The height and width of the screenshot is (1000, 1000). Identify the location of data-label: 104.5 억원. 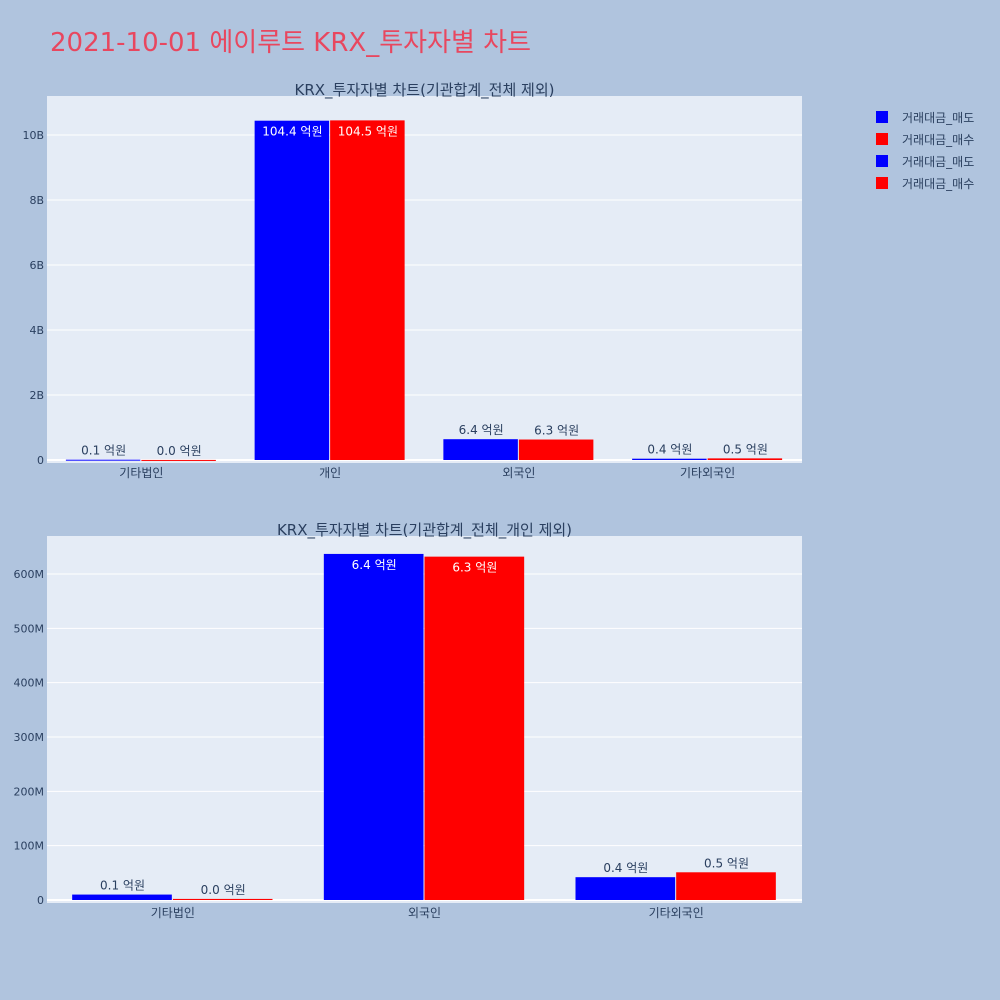
(368, 131).